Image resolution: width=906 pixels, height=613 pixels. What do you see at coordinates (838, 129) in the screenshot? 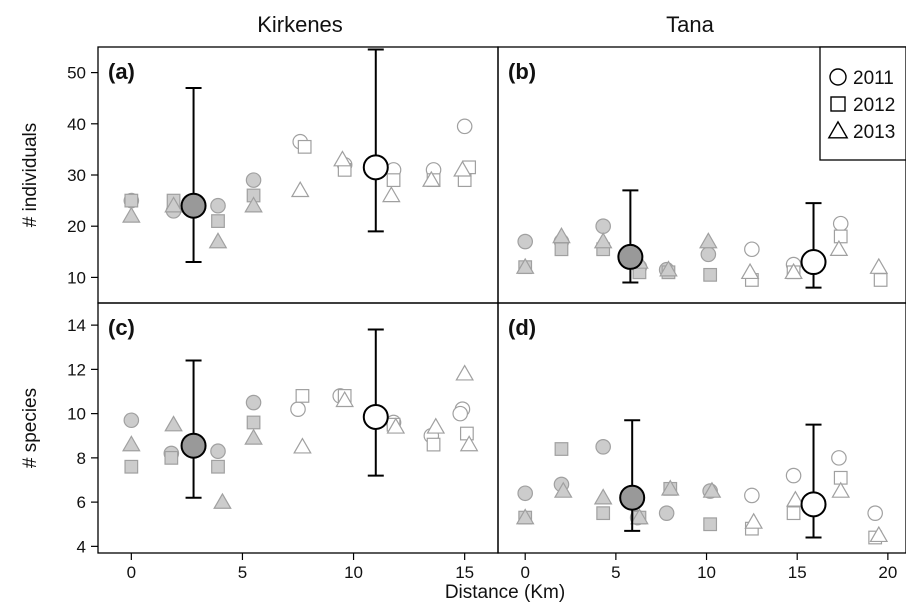
I see `legend-marker-triangle` at bounding box center [838, 129].